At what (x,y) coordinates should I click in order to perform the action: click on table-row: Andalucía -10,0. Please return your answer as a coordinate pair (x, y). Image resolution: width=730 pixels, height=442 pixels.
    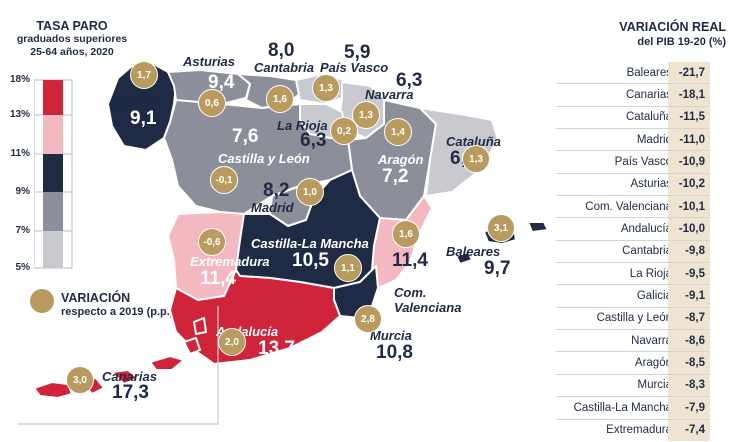
    Looking at the image, I should click on (633, 229).